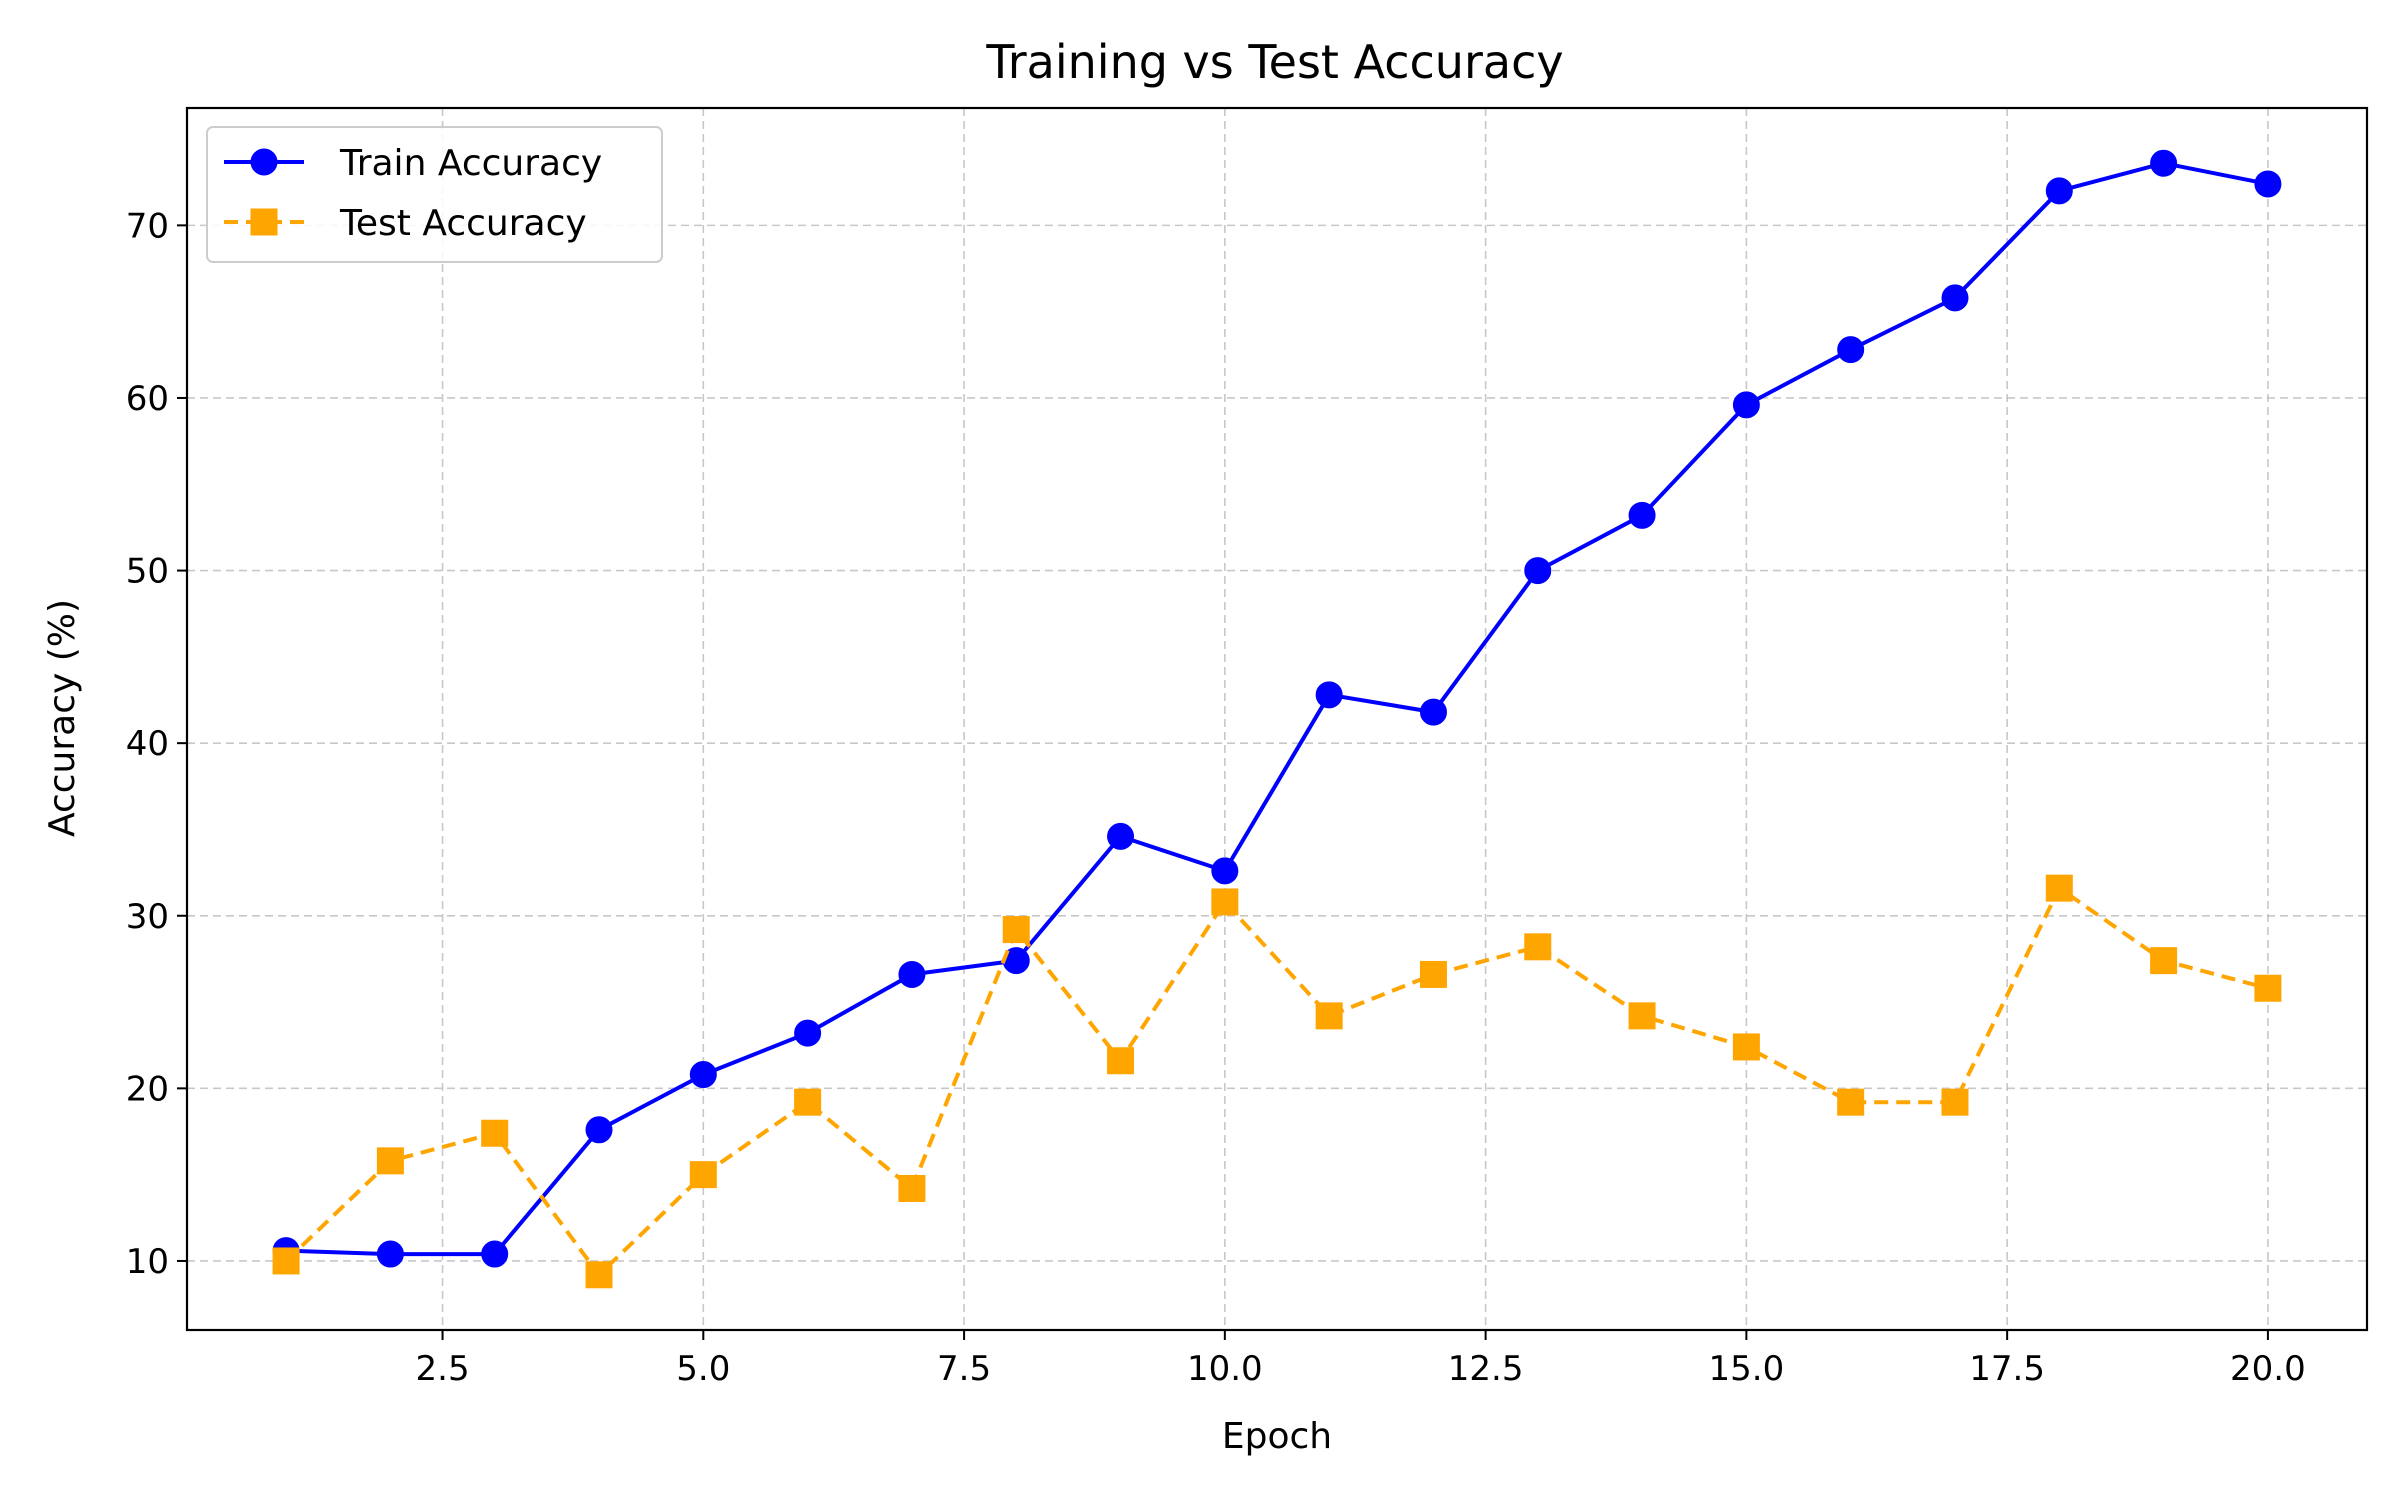 This screenshot has height=1505, width=2400. Describe the element at coordinates (703, 1369) in the screenshot. I see `x-tick-label: 5.0` at that location.